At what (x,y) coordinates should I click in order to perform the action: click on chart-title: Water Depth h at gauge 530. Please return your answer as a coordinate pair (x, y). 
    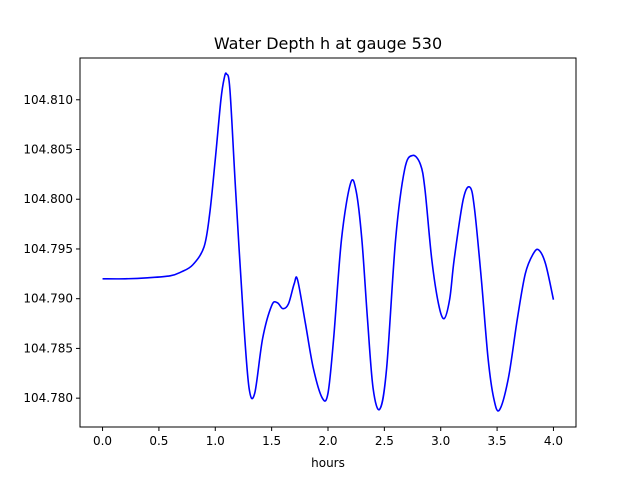
    Looking at the image, I should click on (328, 43).